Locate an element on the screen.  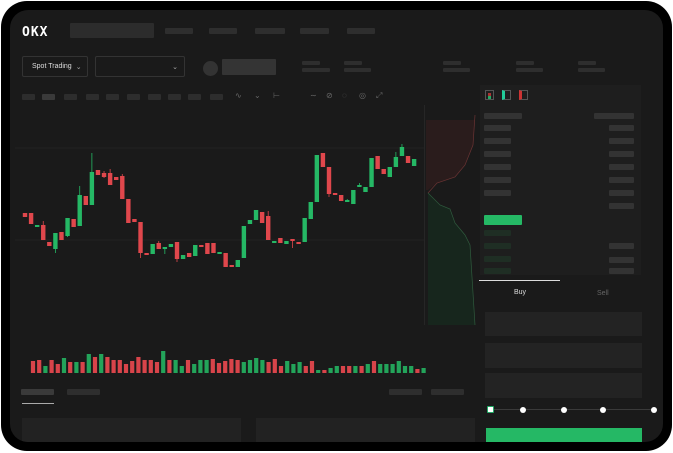
ask-price is located at coordinates (497, 128).